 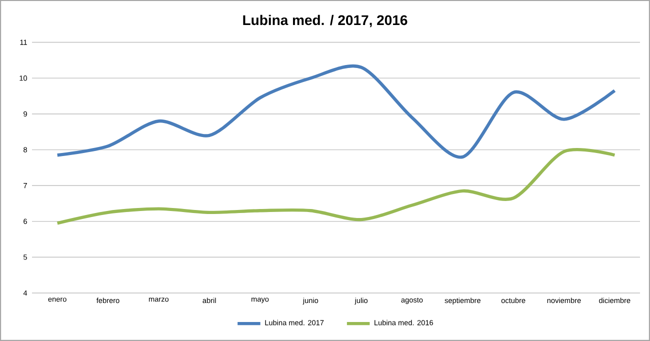 I want to click on chart-title: Lubina med. / 2017, 2016, so click(x=325, y=21).